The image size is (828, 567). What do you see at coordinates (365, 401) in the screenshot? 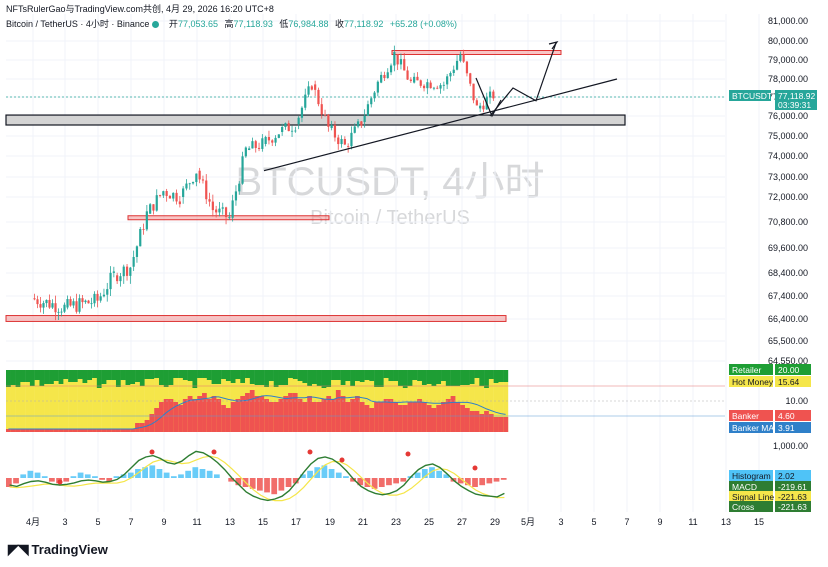
I see `capital-flow-indicator` at bounding box center [365, 401].